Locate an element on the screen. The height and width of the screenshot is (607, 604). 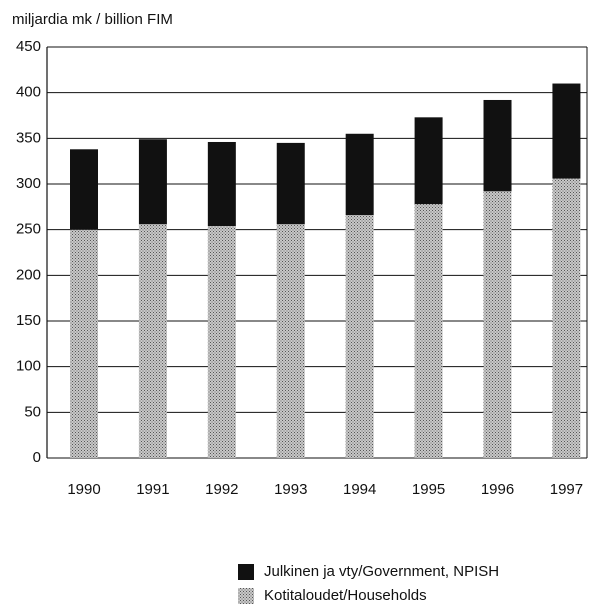
y-tick-label: 300 is located at coordinates (28, 183).